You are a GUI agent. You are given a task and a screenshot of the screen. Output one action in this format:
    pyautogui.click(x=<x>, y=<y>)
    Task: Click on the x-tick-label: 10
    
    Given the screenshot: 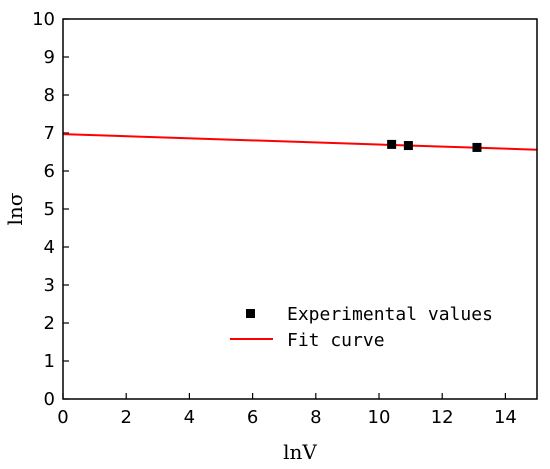 What is the action you would take?
    pyautogui.click(x=379, y=417)
    